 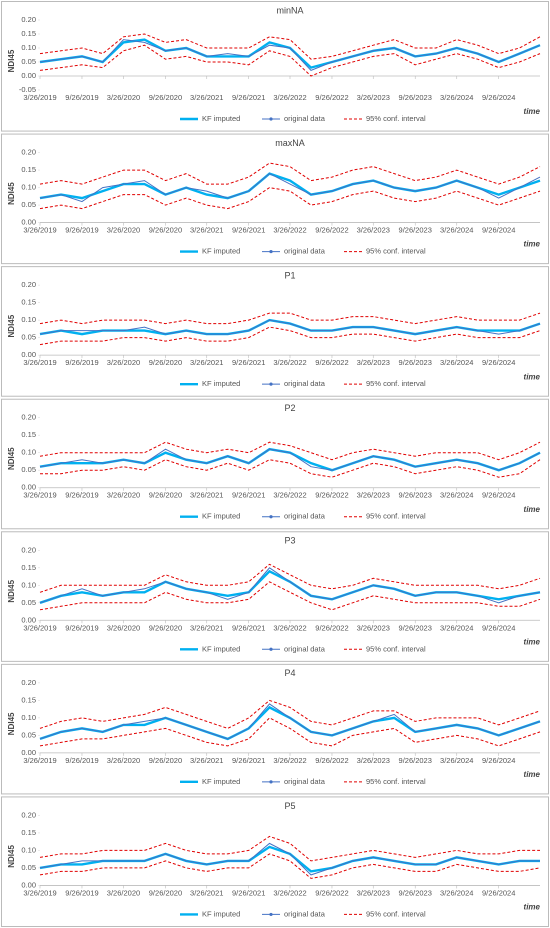 What do you see at coordinates (290, 732) in the screenshot?
I see `conf-lower-line` at bounding box center [290, 732].